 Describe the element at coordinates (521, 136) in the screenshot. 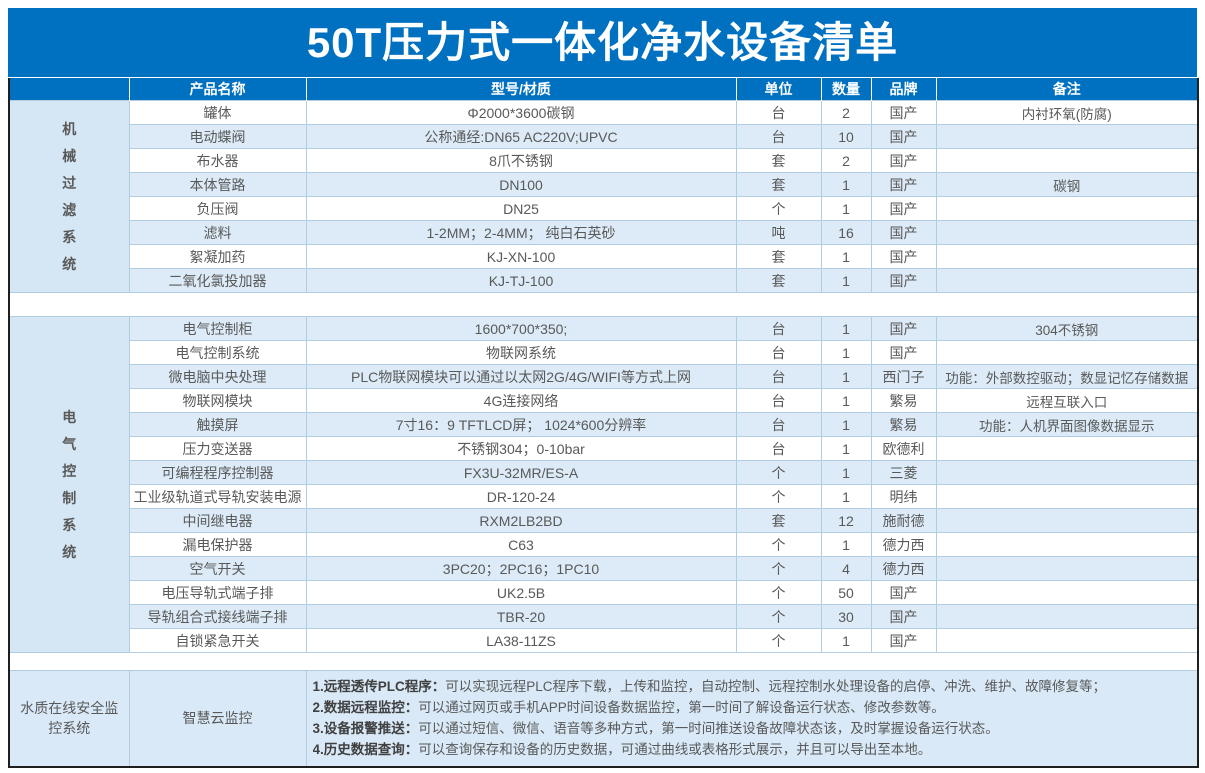

I see `cell-model: 公称通经:DN65 AC220V;UPVC` at that location.